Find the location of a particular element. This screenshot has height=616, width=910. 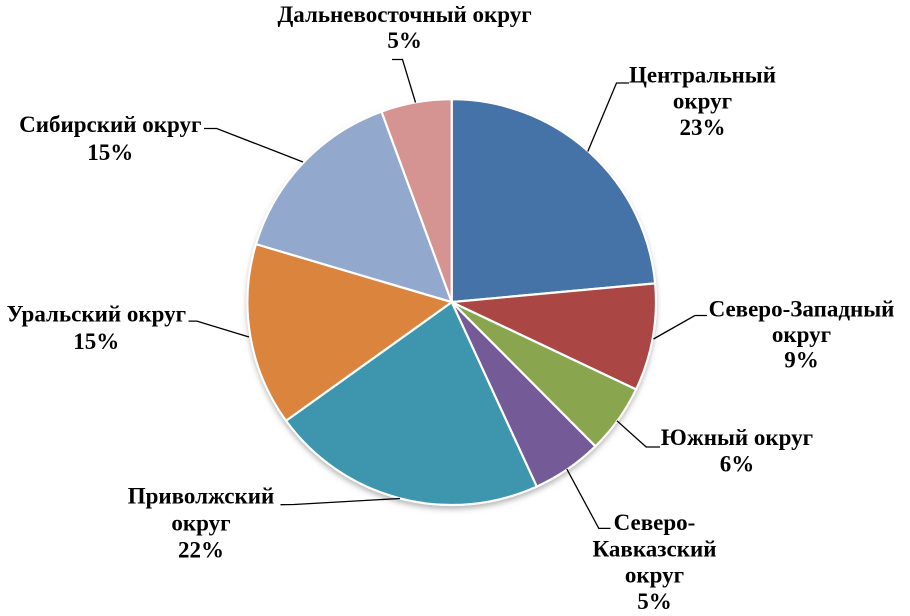

svg-text: Кавказский is located at coordinates (655, 548).